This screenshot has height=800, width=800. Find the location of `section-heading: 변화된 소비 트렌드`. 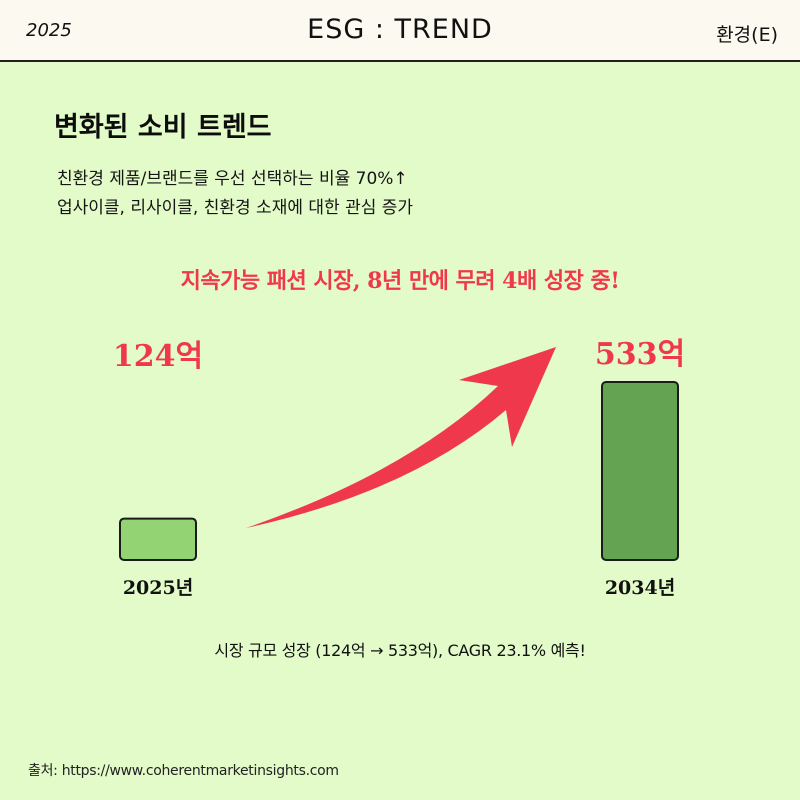

section-heading: 변화된 소비 트렌드 is located at coordinates (163, 127).